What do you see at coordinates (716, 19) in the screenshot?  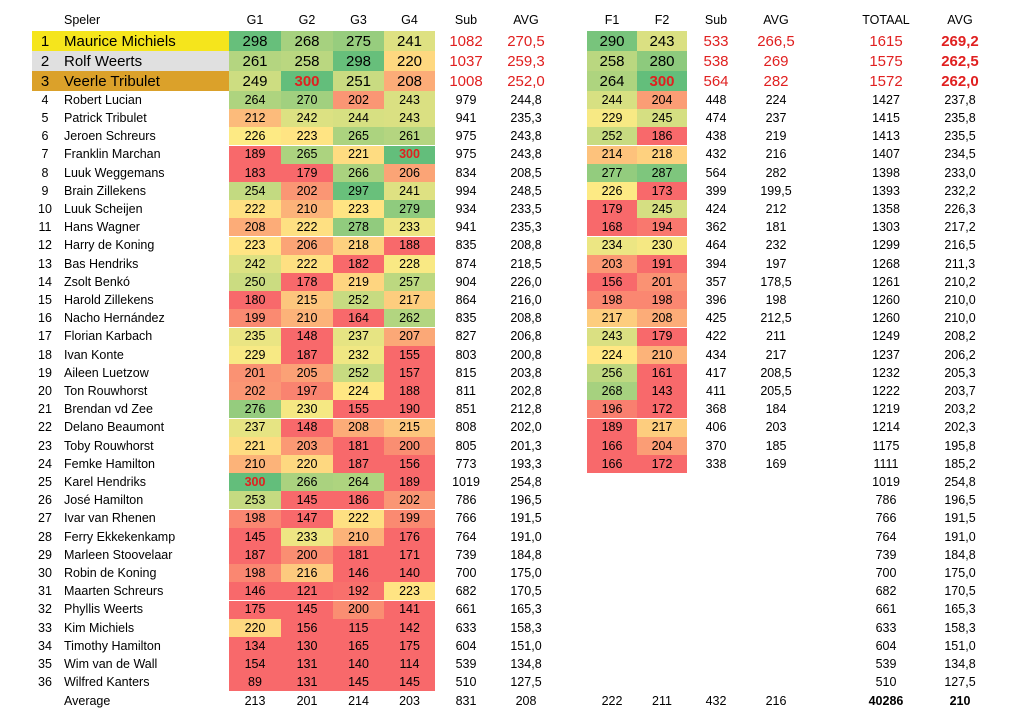 I see `header-final-sub: Sub` at bounding box center [716, 19].